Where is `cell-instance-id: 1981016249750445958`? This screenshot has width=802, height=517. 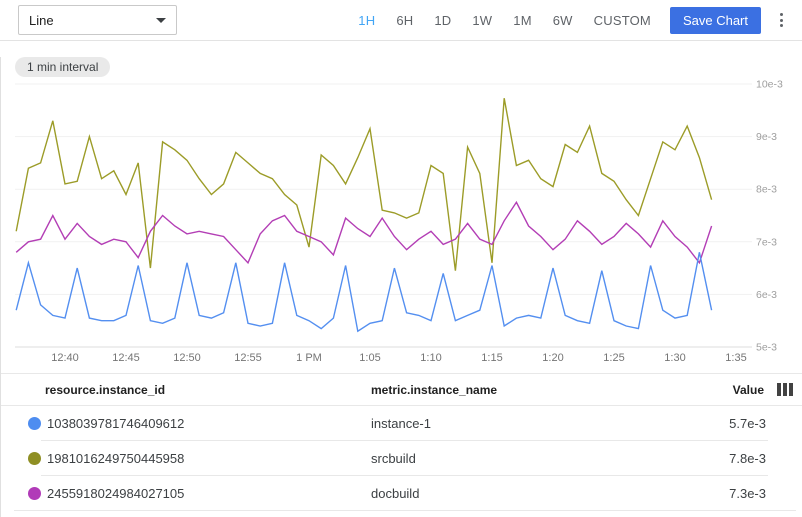
cell-instance-id: 1981016249750445958 is located at coordinates (116, 458).